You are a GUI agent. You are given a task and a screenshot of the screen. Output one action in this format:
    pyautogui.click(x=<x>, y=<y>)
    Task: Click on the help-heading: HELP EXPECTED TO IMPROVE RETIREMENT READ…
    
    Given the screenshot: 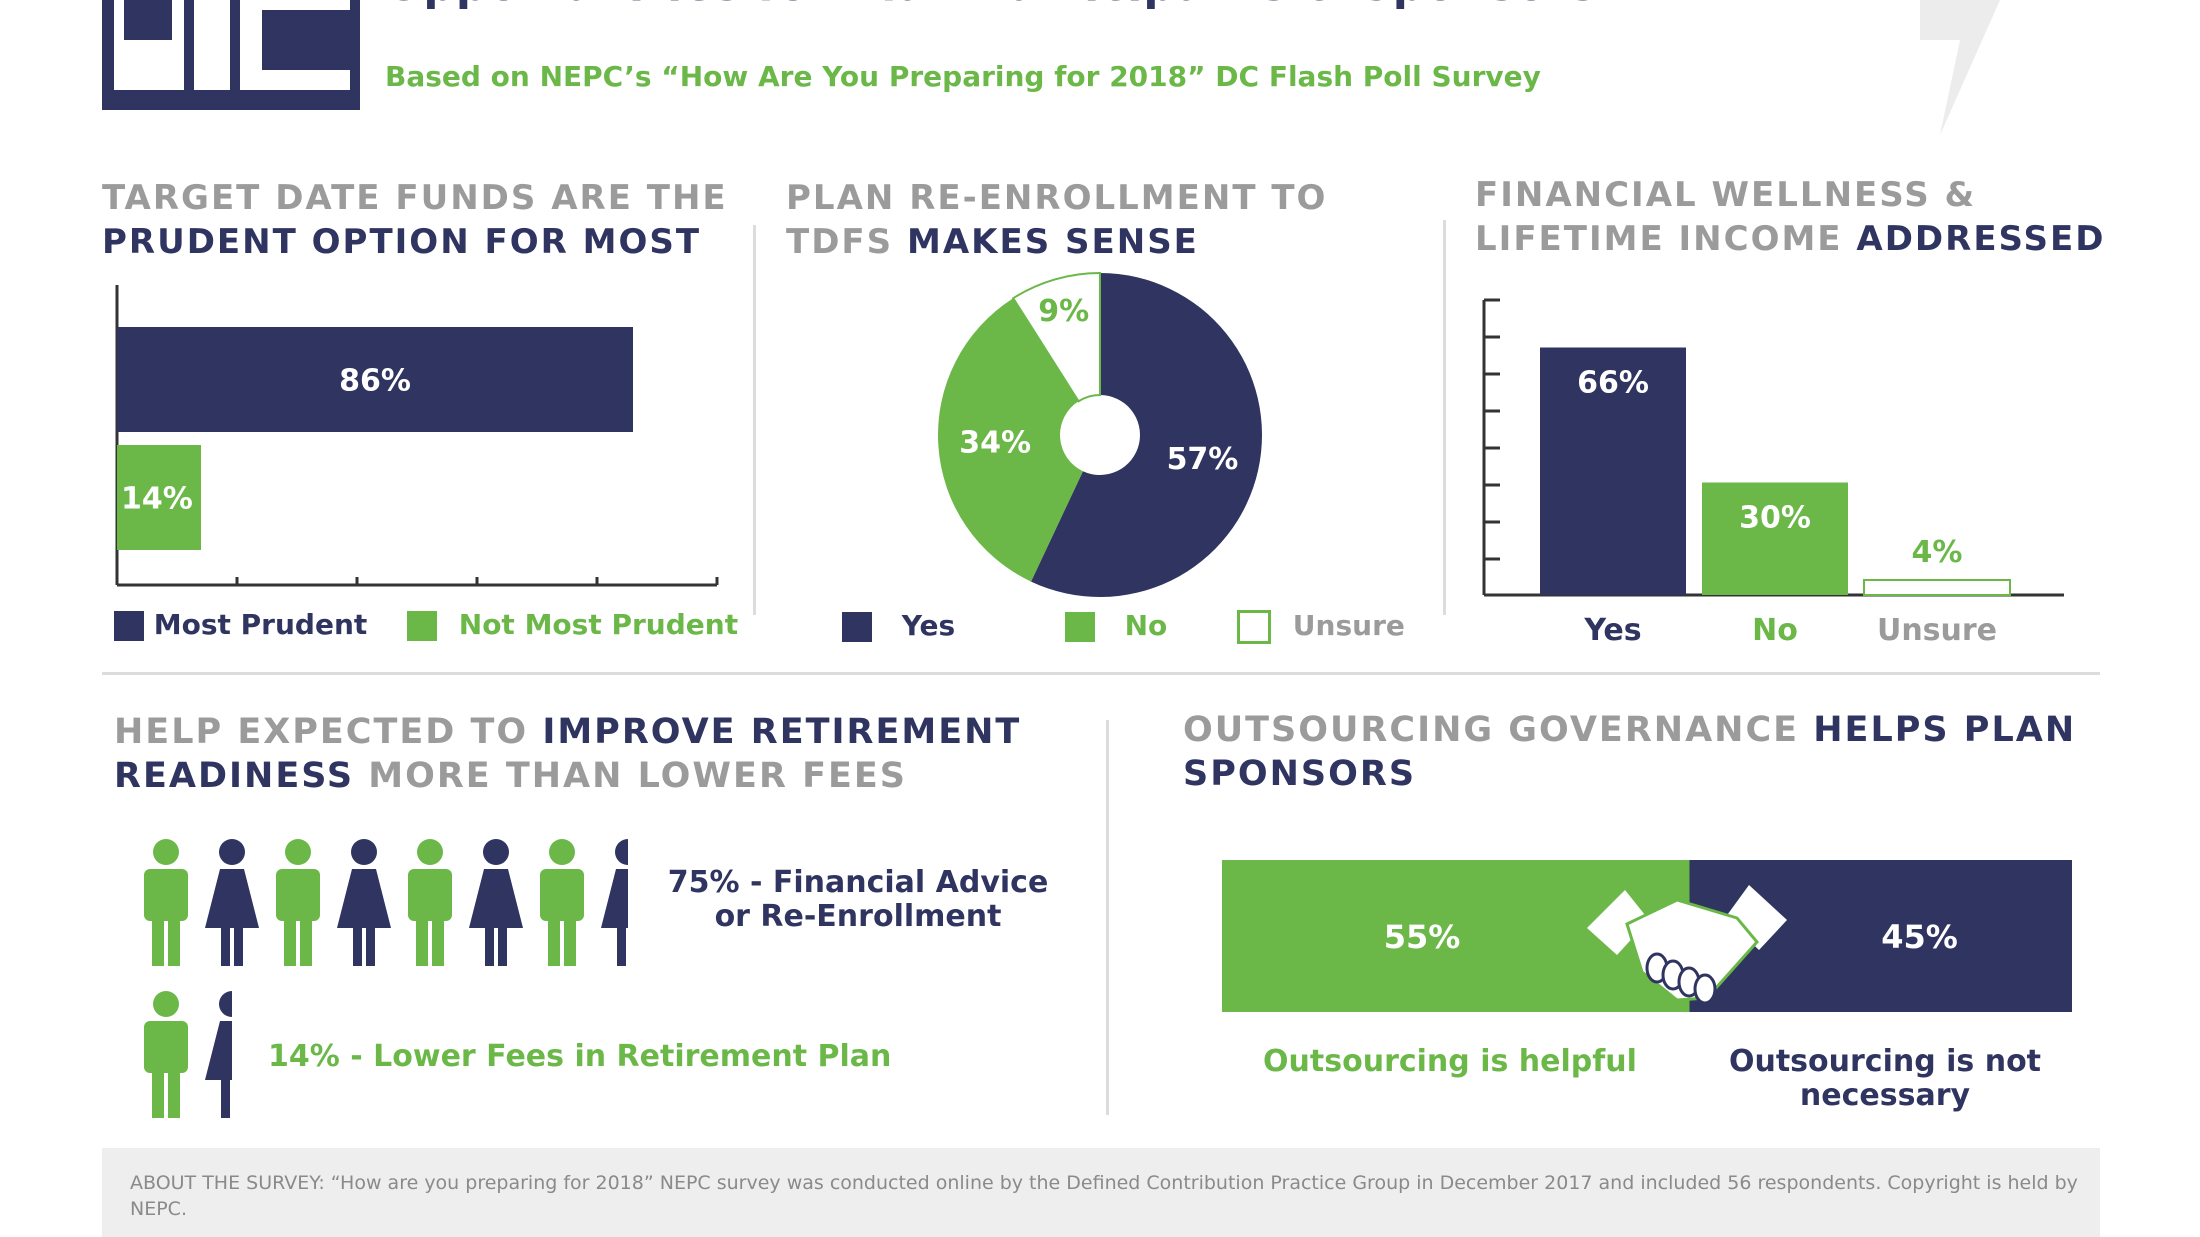 What is the action you would take?
    pyautogui.click(x=567, y=754)
    